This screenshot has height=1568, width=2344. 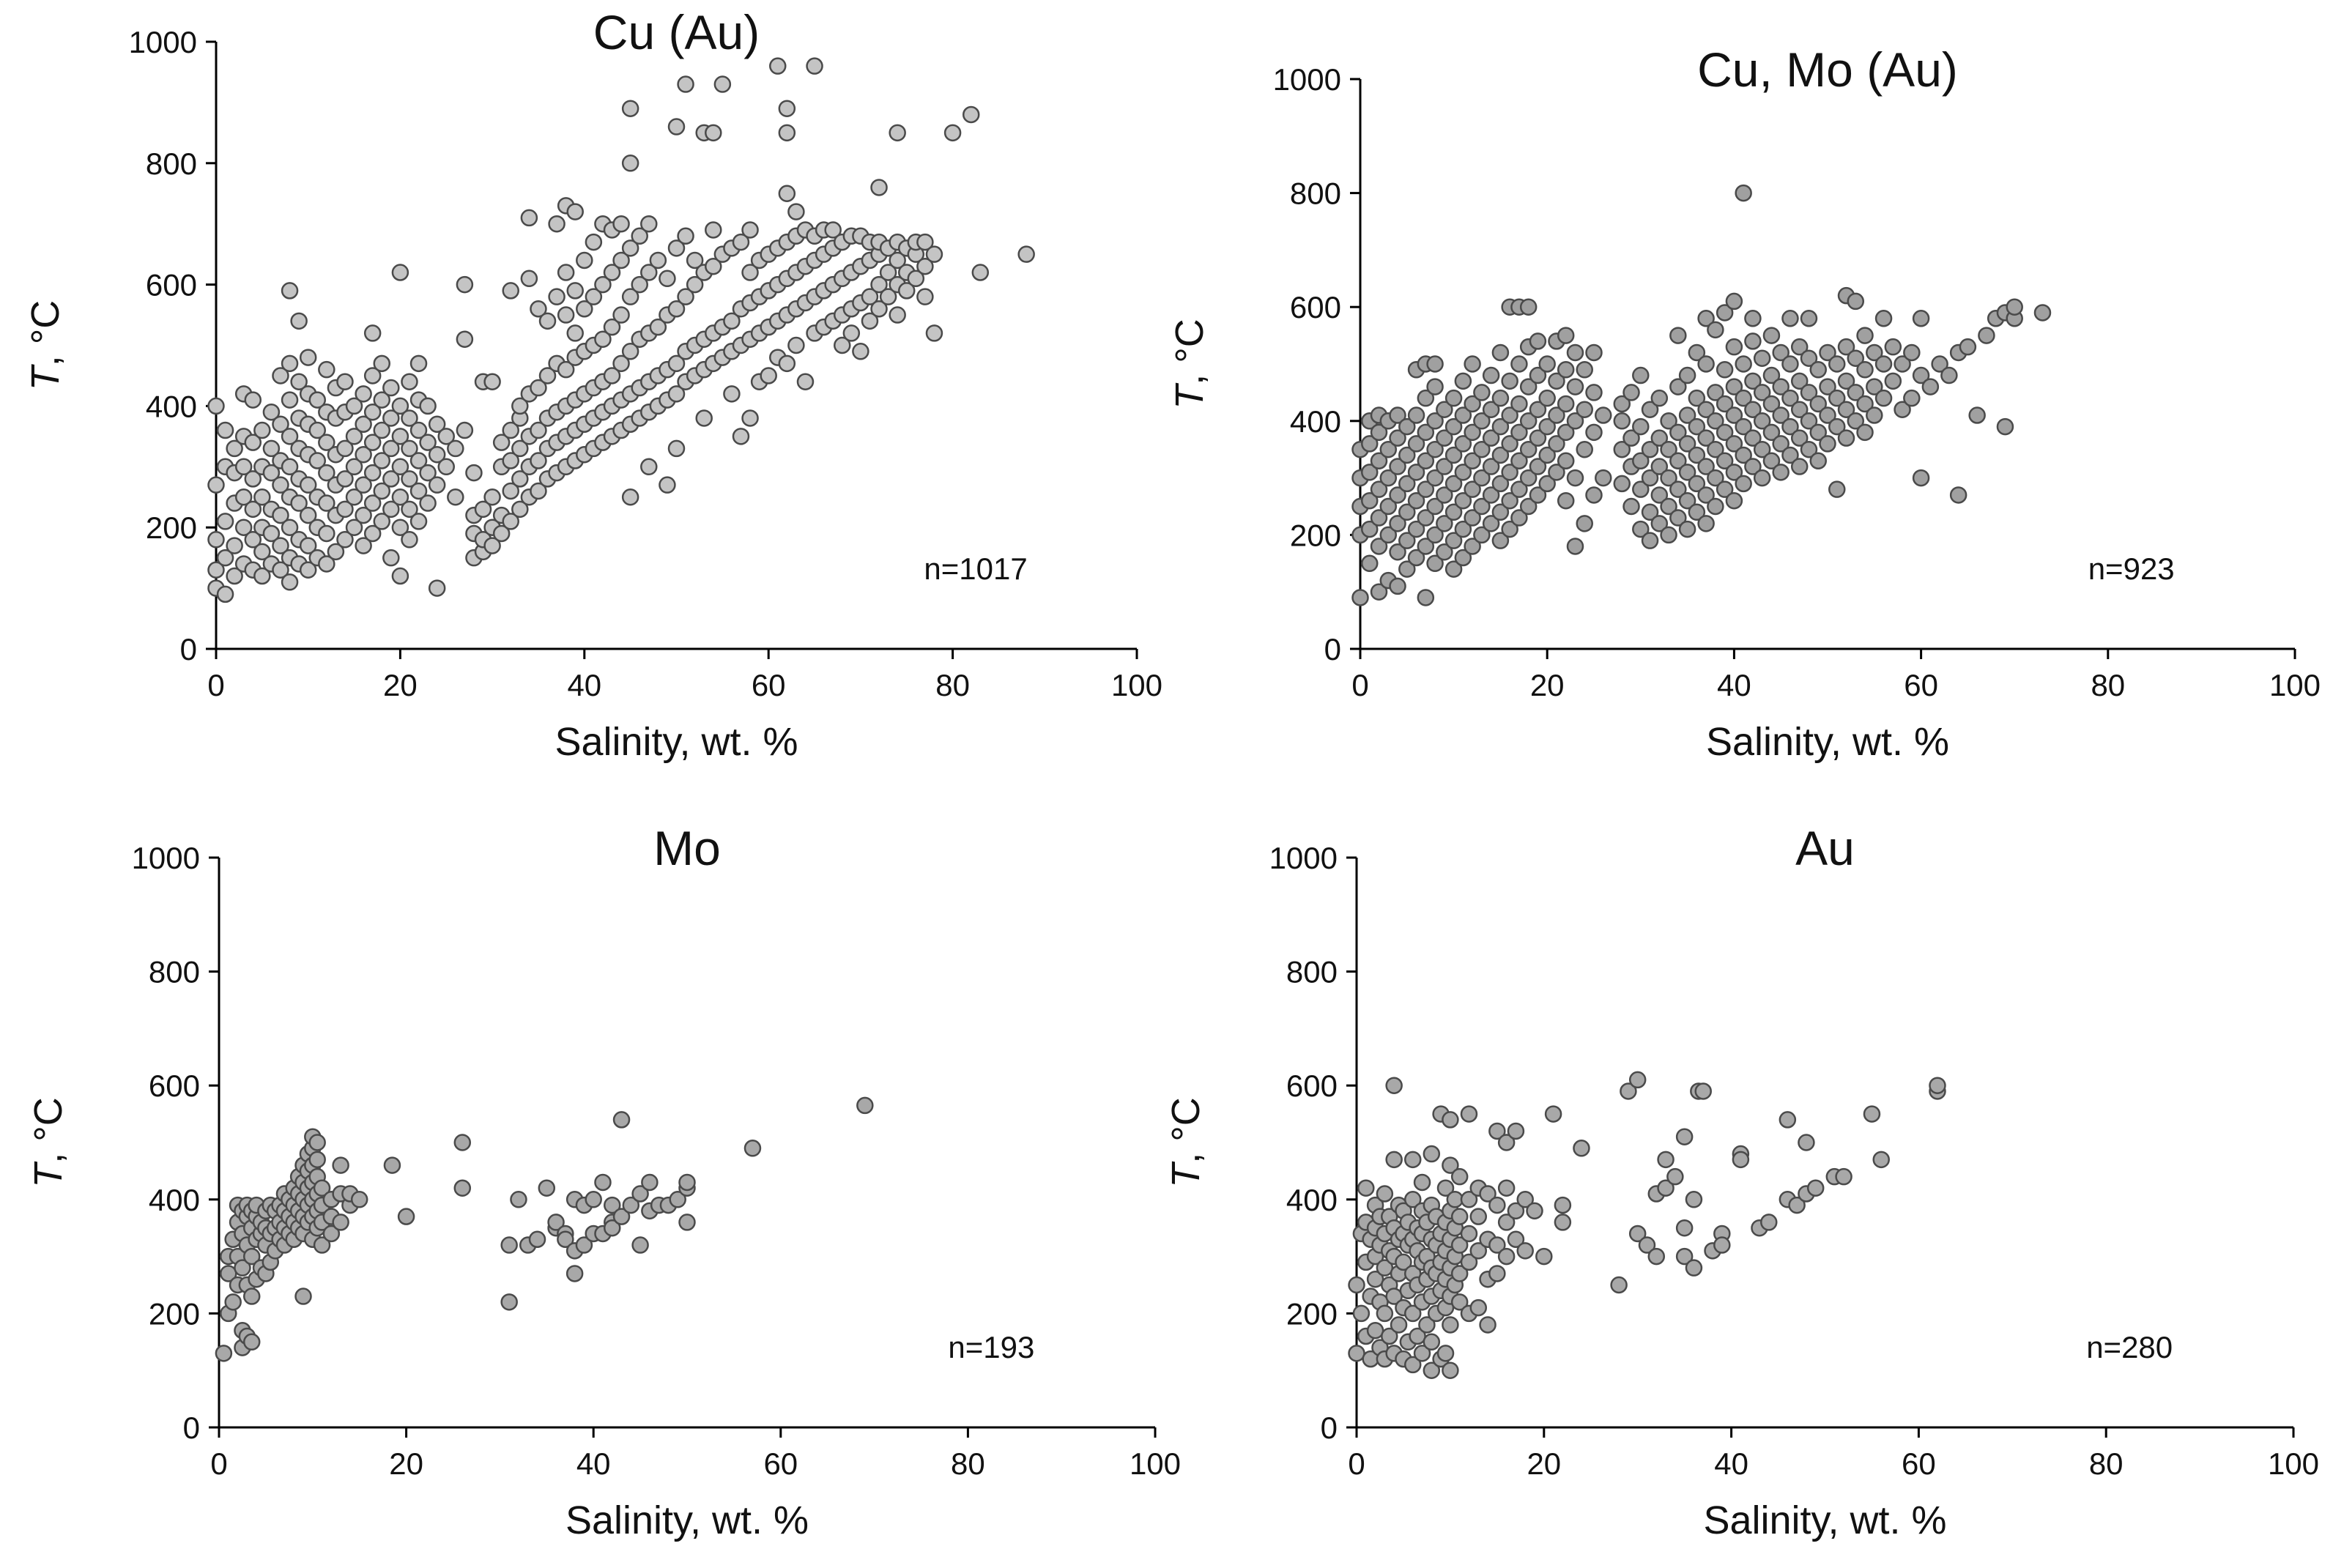 I want to click on x-tick-label: 0, so click(x=219, y=1463).